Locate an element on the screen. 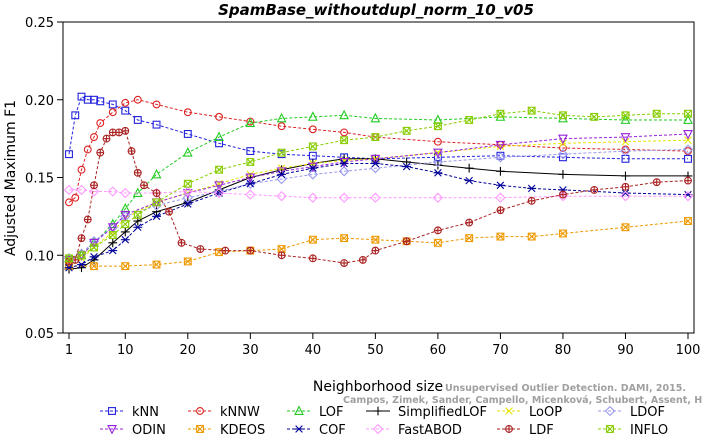  legend-item-fastabod: FastABOD is located at coordinates (414, 428).